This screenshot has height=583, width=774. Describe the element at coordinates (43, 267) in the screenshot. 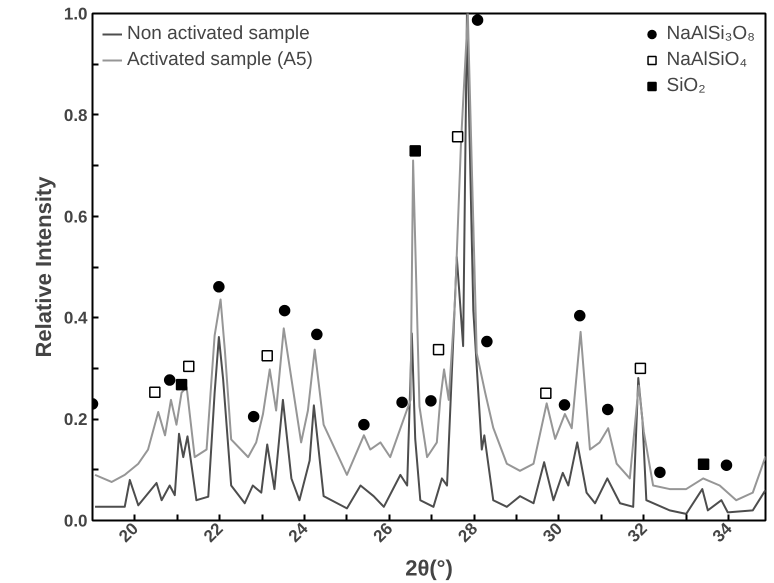

I see `y-axis-title: Relative Intensity` at that location.